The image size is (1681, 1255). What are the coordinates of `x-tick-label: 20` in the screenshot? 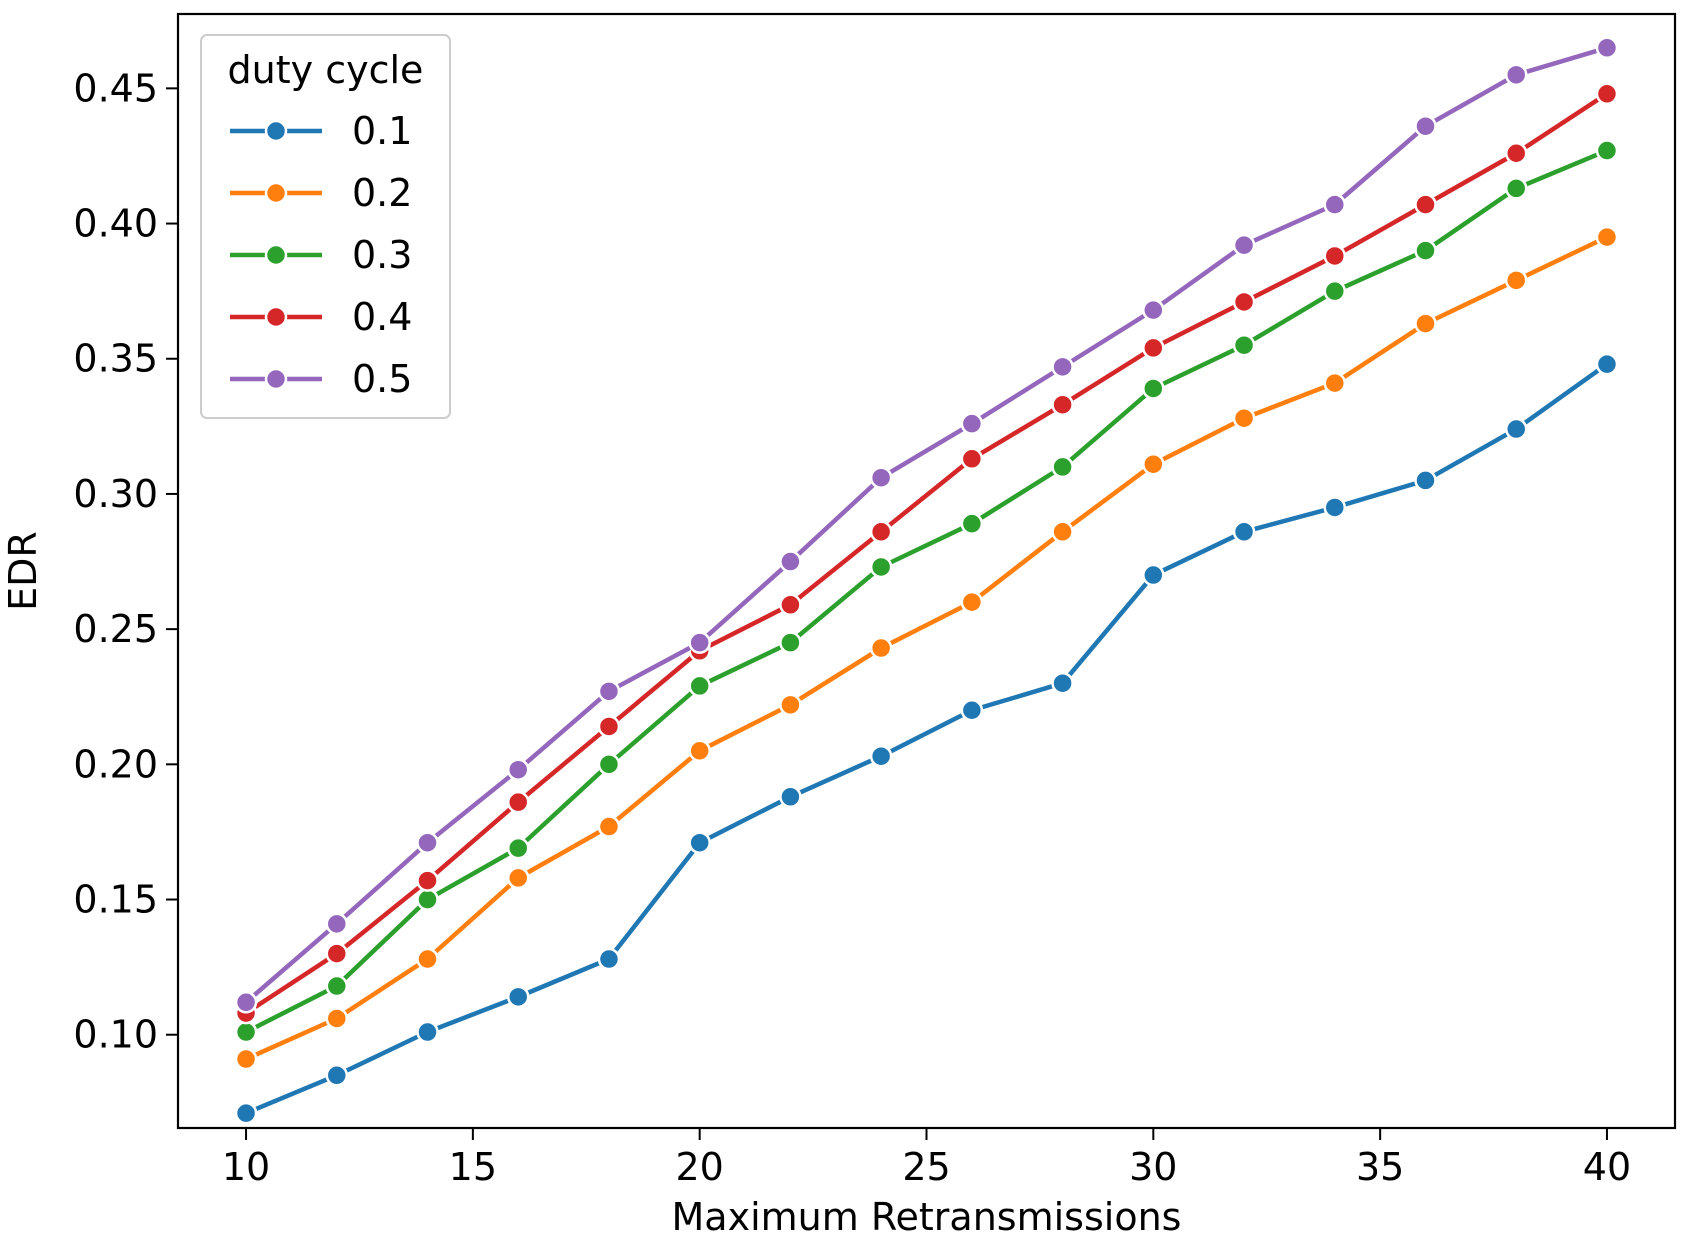 It's located at (700, 1167).